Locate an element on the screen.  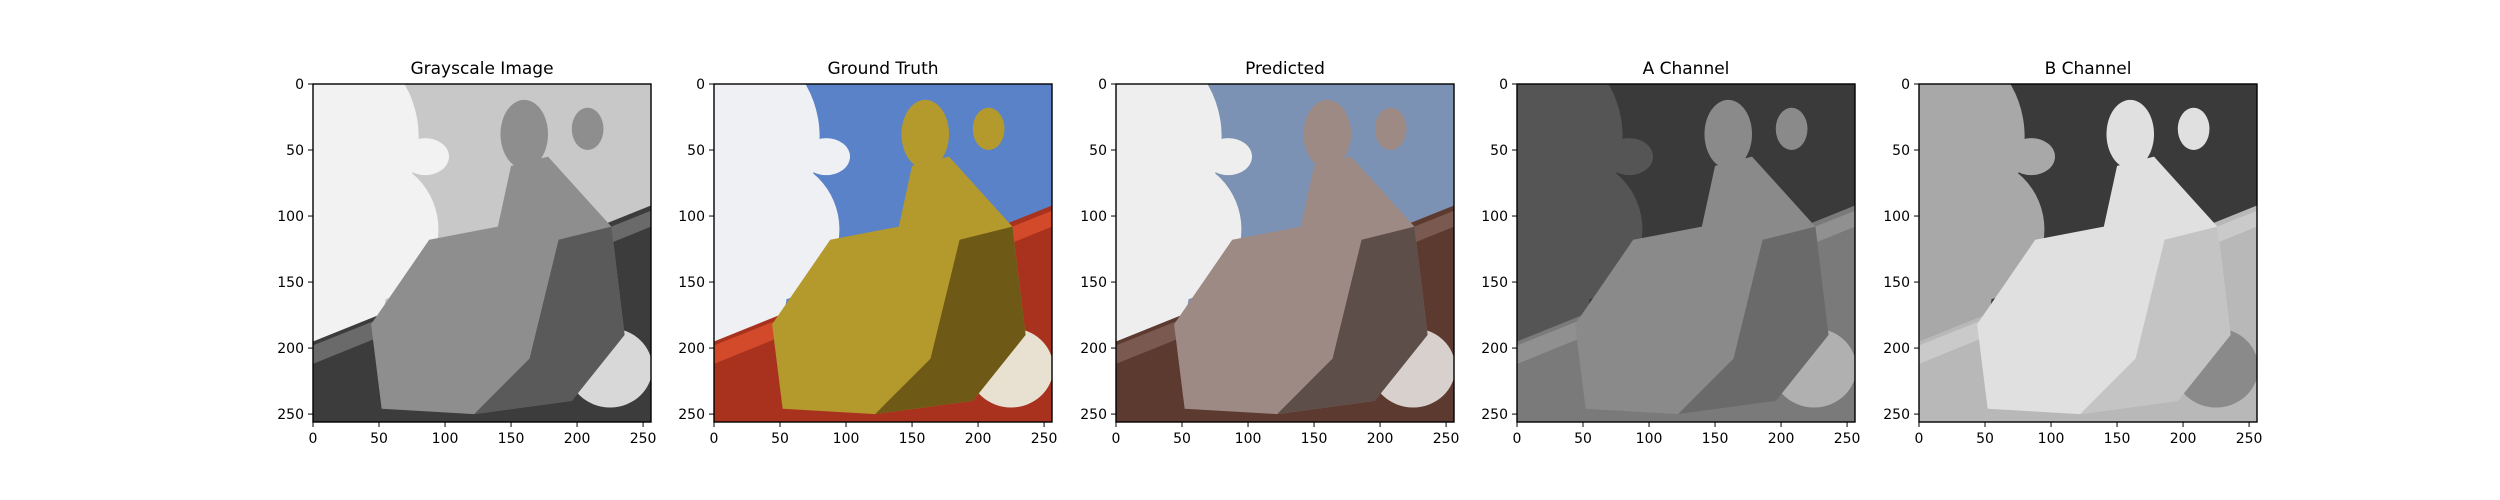
panel-5: B Channel 0 50 100 150 200 250 0 50 100 150 200 250 is located at coordinates (2073, 253).